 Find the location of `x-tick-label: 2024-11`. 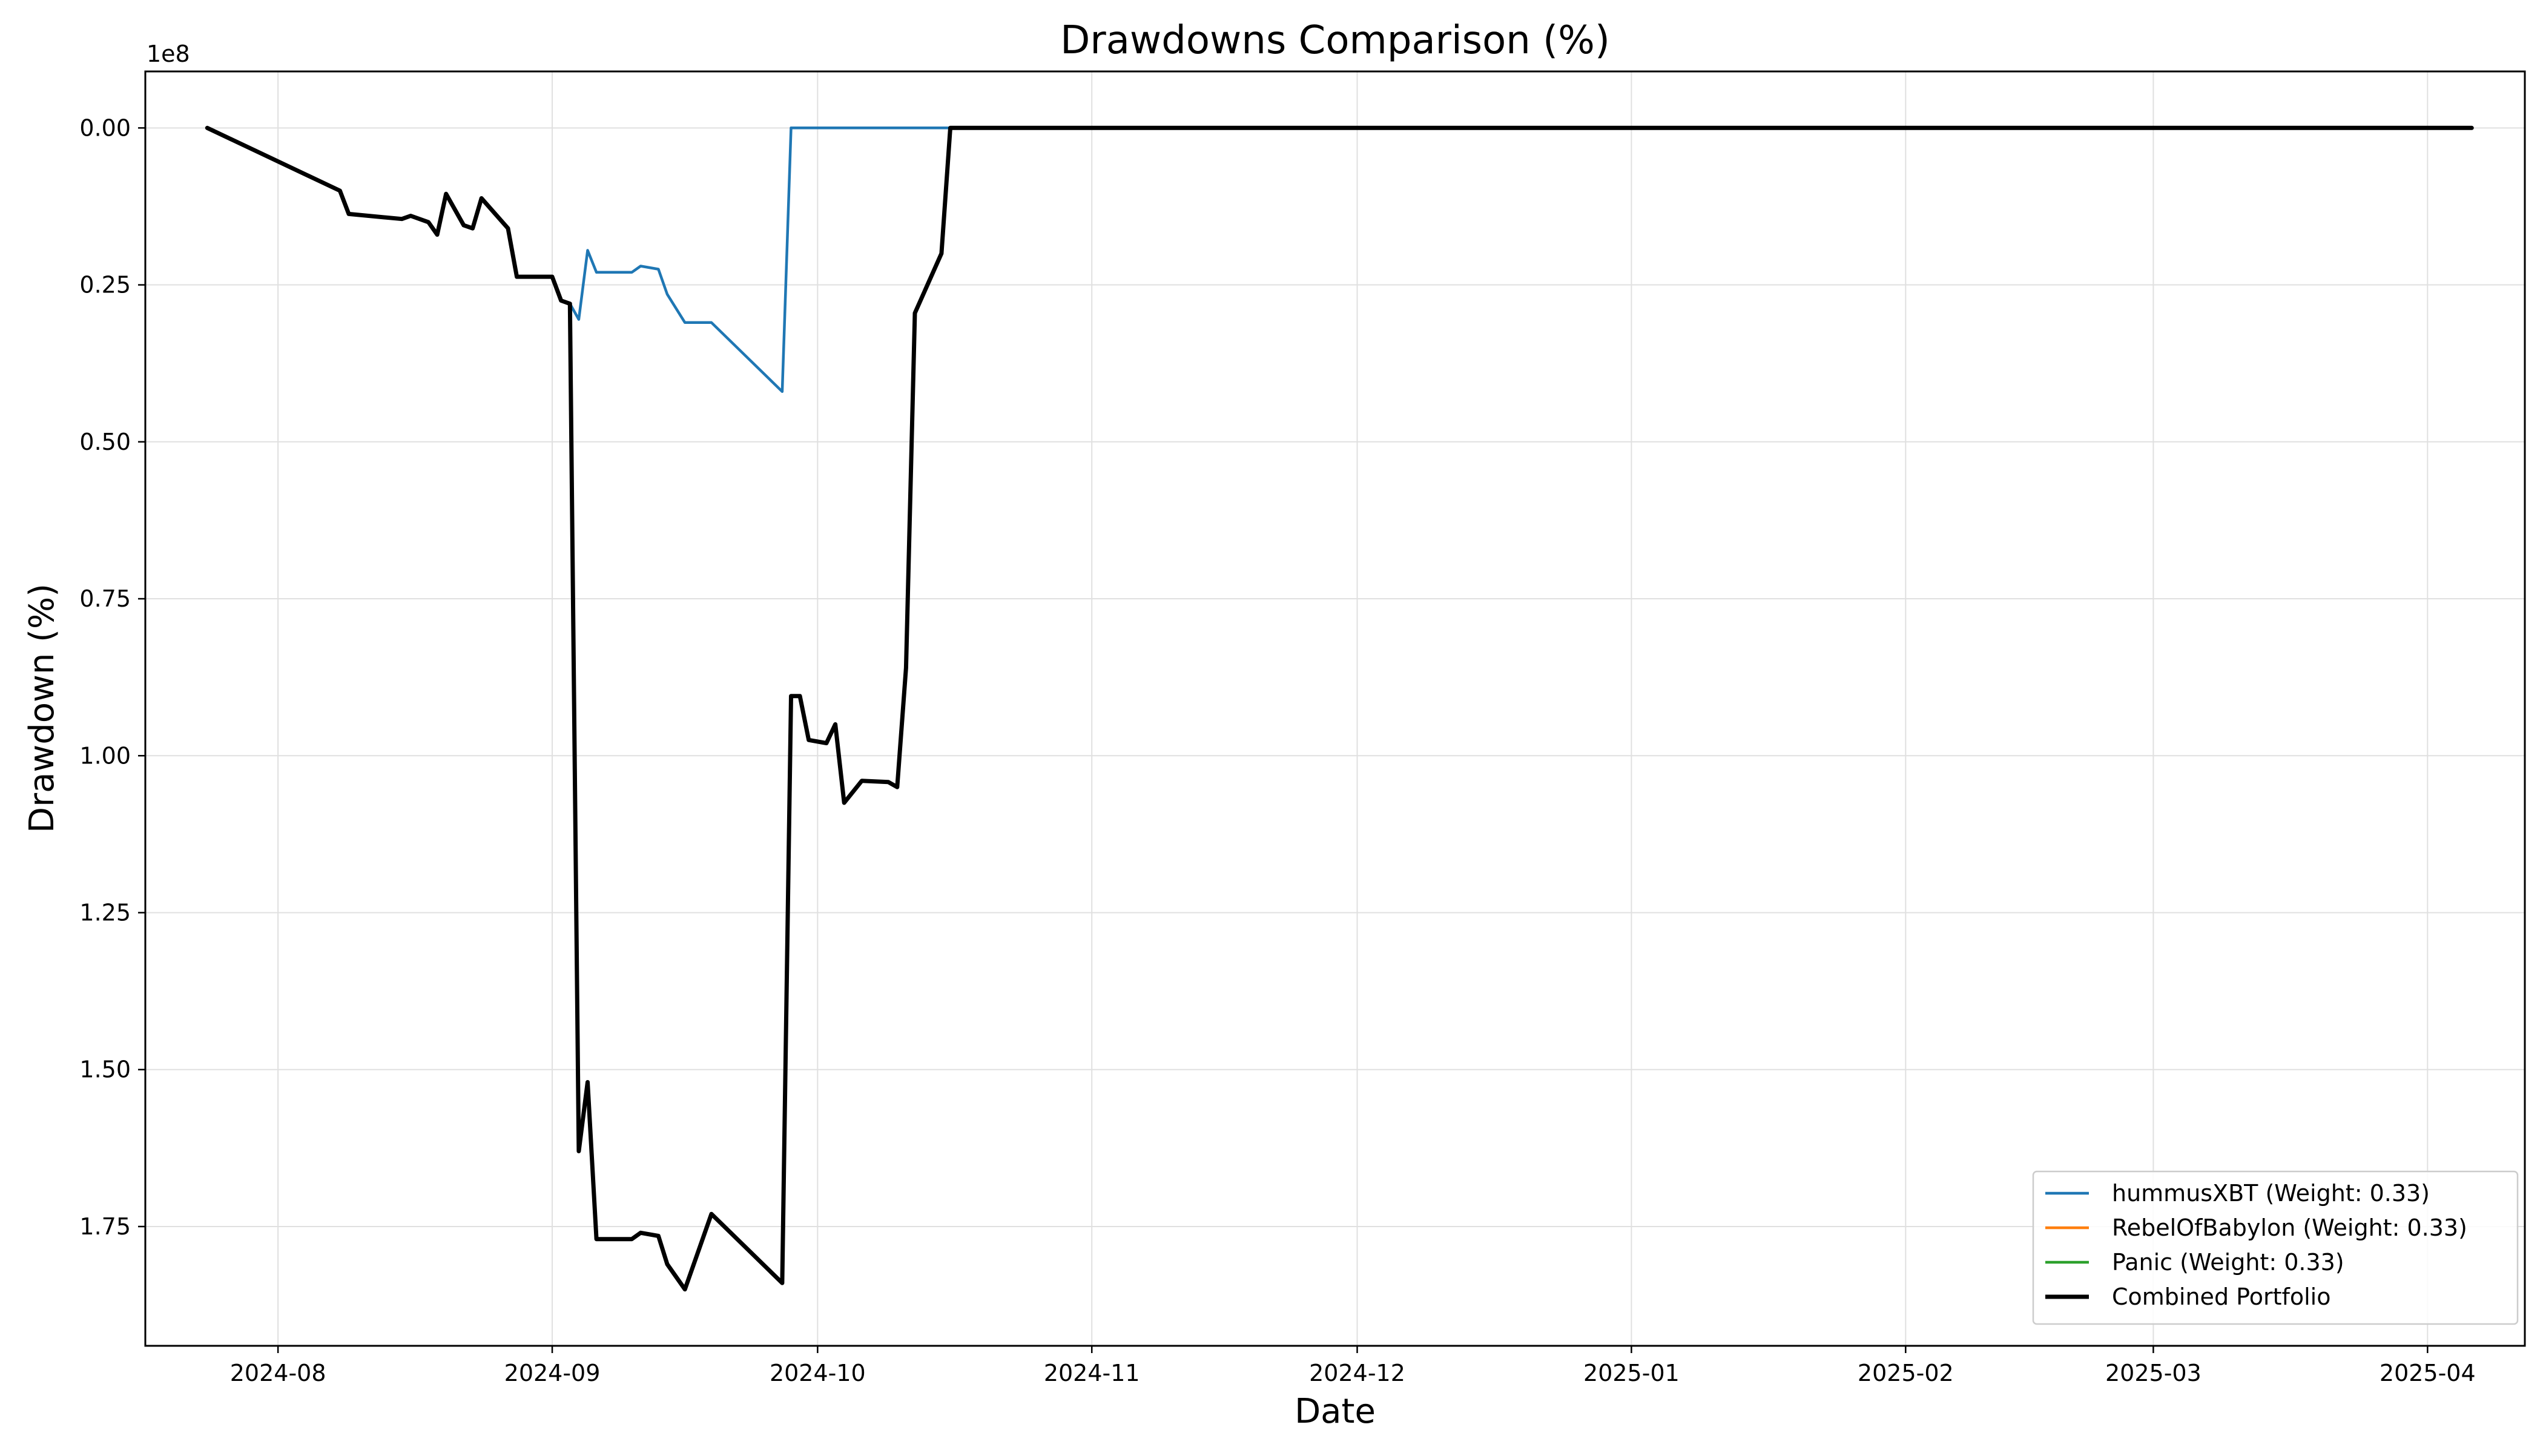

x-tick-label: 2024-11 is located at coordinates (1092, 1373).